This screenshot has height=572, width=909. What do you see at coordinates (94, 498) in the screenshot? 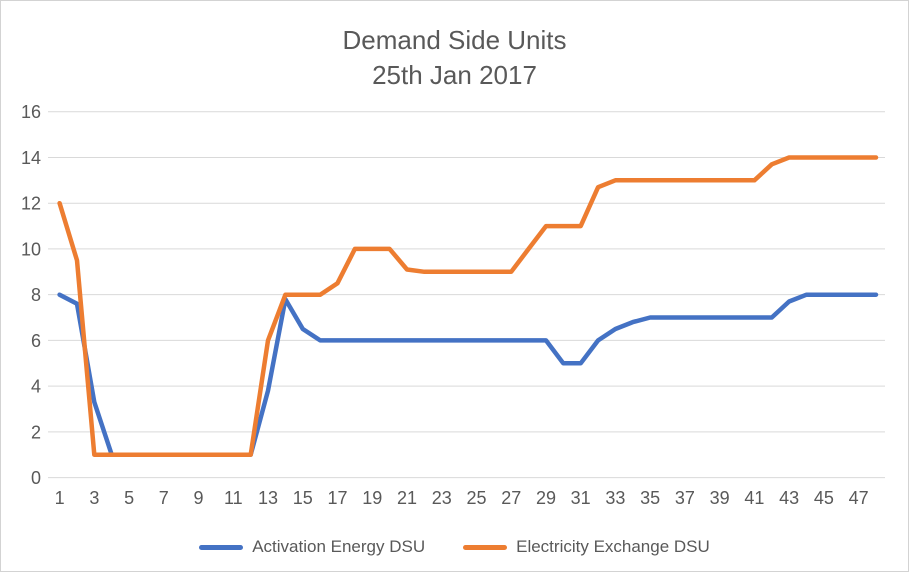
I see `x-axis-tick-label: 3` at bounding box center [94, 498].